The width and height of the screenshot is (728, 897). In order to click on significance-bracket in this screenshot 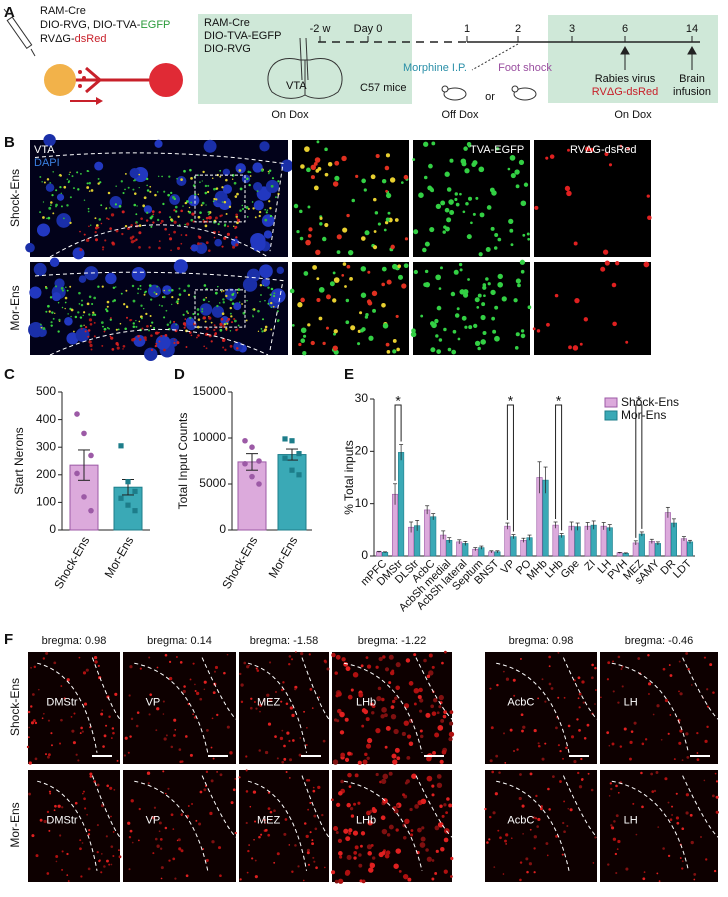, I will do `click(559, 467)`.